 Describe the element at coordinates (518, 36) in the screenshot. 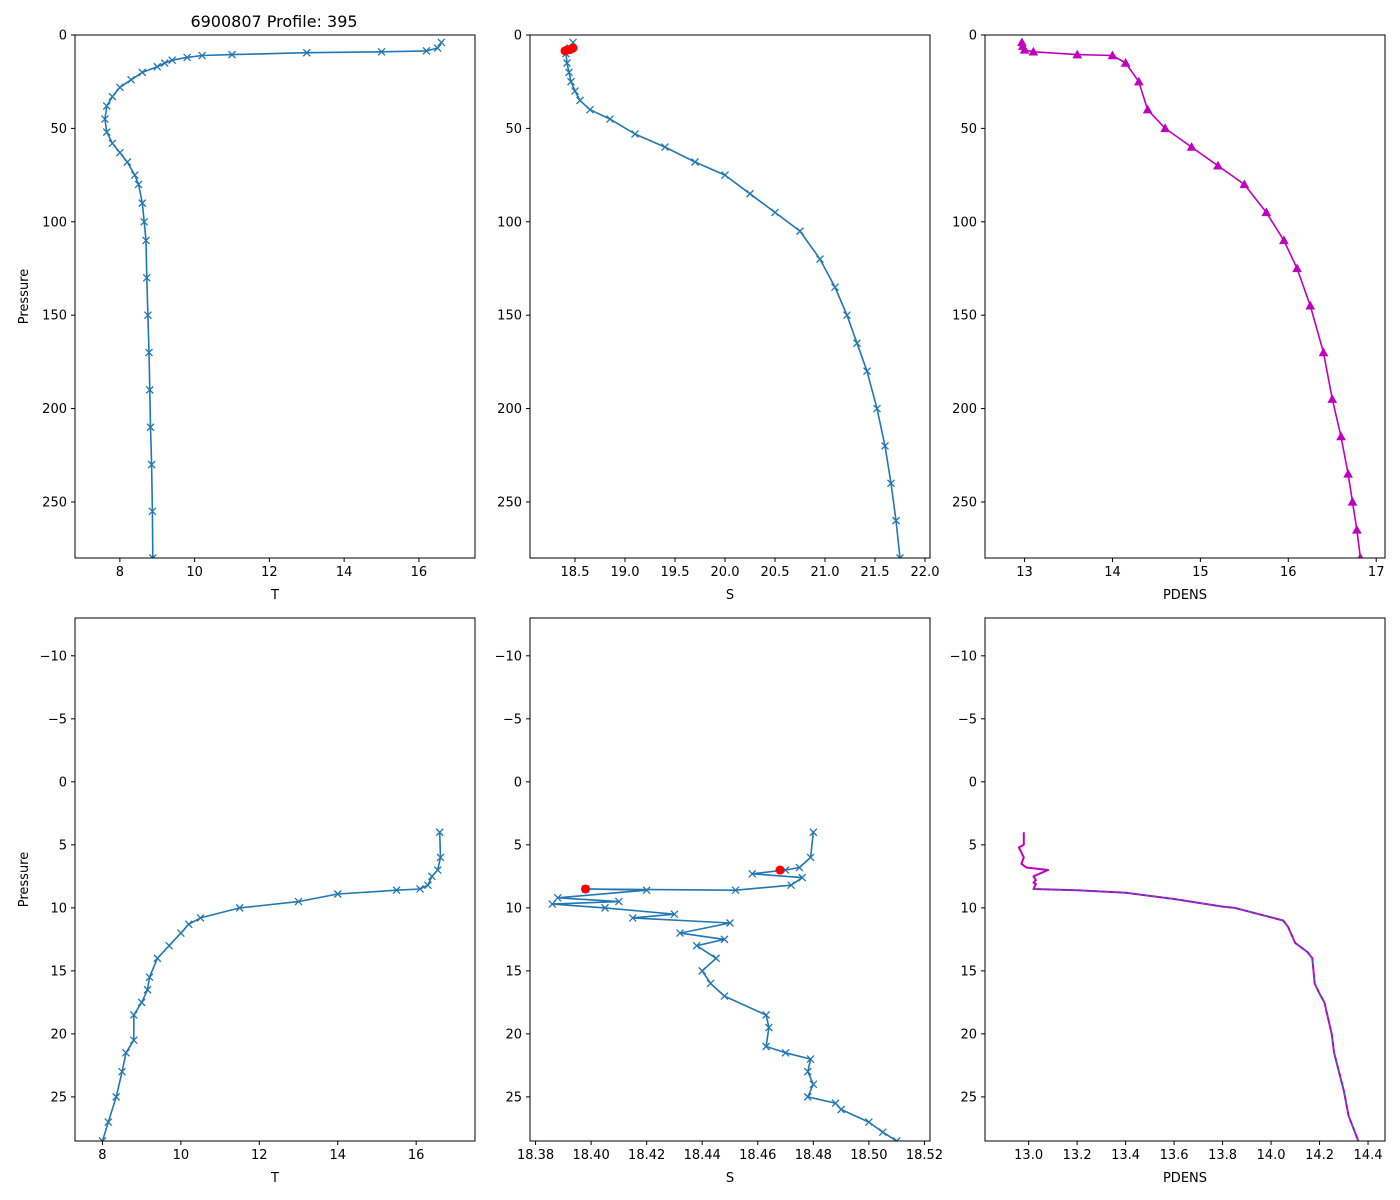

I see `y-tick-label: 0` at that location.